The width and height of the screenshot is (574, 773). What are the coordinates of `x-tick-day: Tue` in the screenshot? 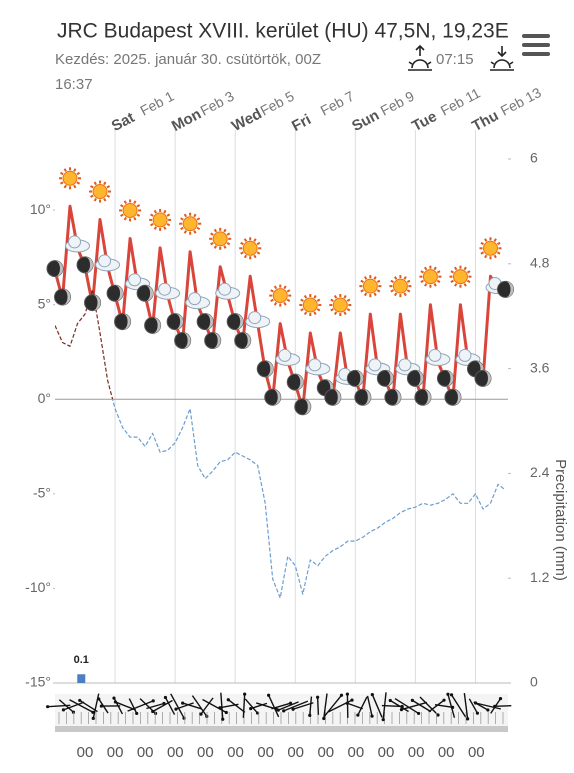 It's located at (424, 121).